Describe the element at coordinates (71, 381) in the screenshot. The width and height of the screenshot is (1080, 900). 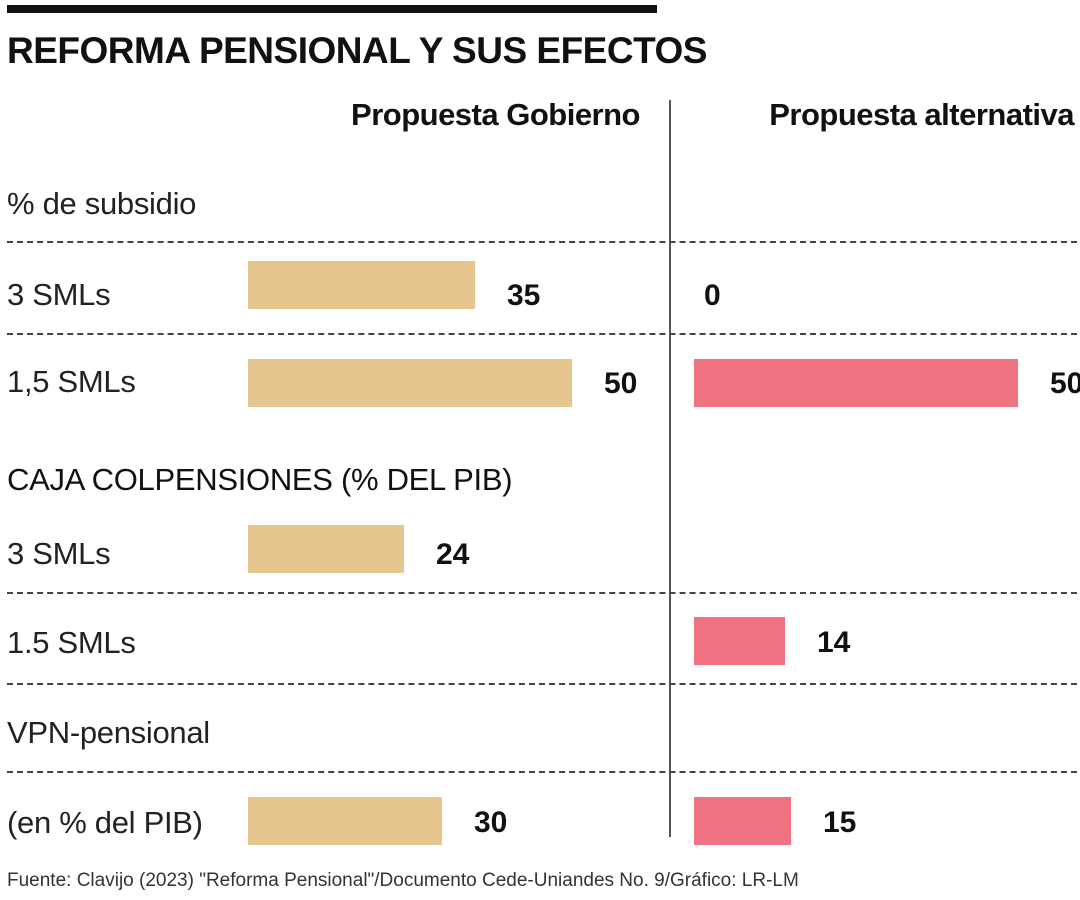
I see `row-label: 1,5 SMLs` at that location.